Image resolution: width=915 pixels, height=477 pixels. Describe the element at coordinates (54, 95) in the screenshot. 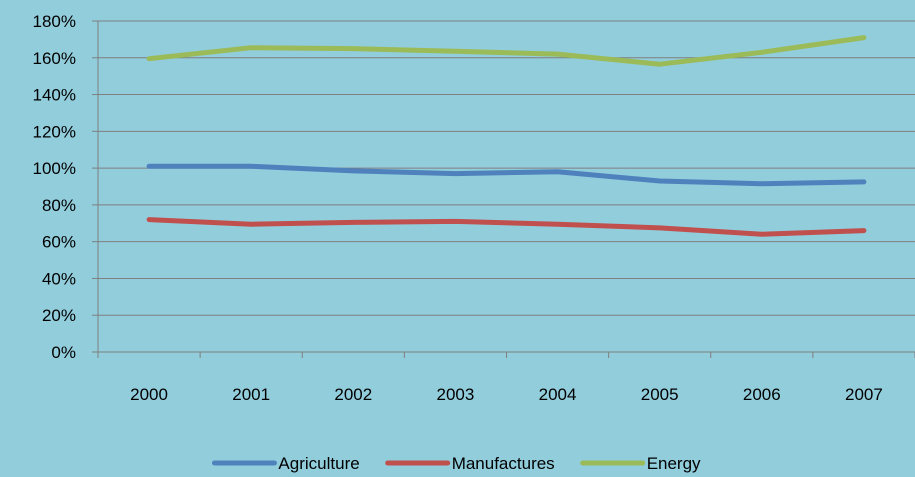

I see `y-tick-label: 140%` at that location.